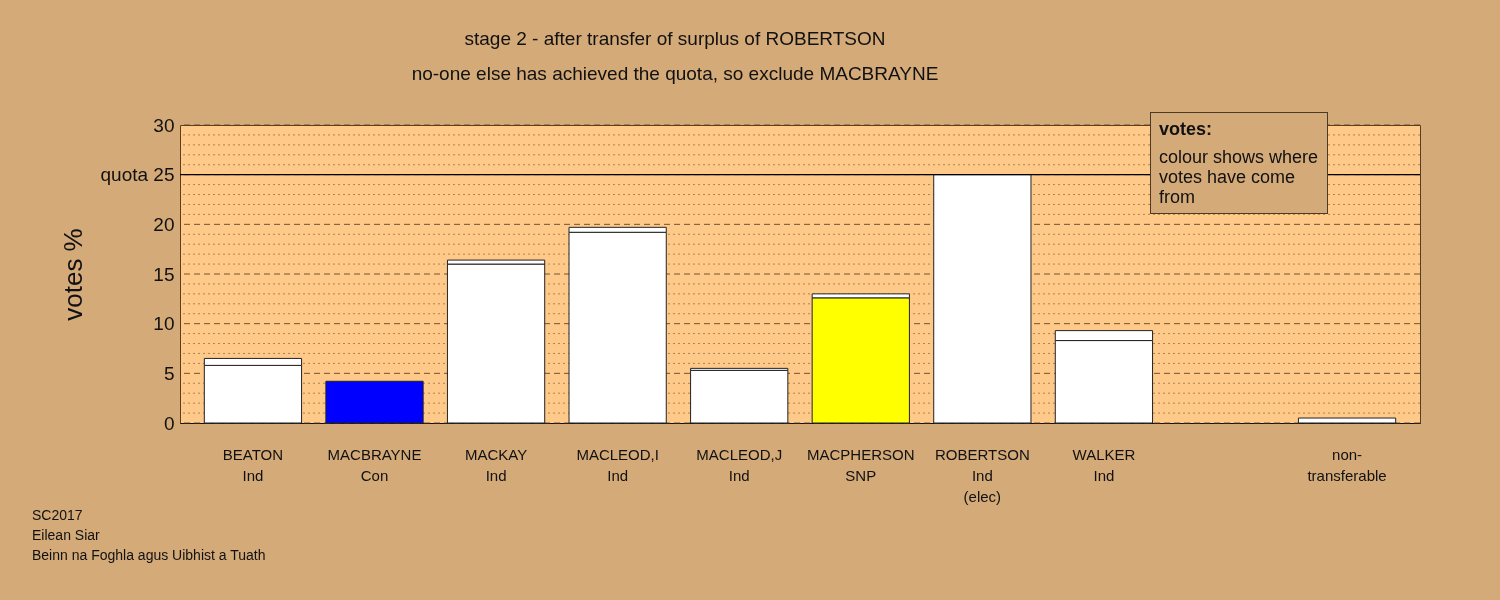 This screenshot has height=600, width=1500. I want to click on y-tick-label: quota 25, so click(137, 175).